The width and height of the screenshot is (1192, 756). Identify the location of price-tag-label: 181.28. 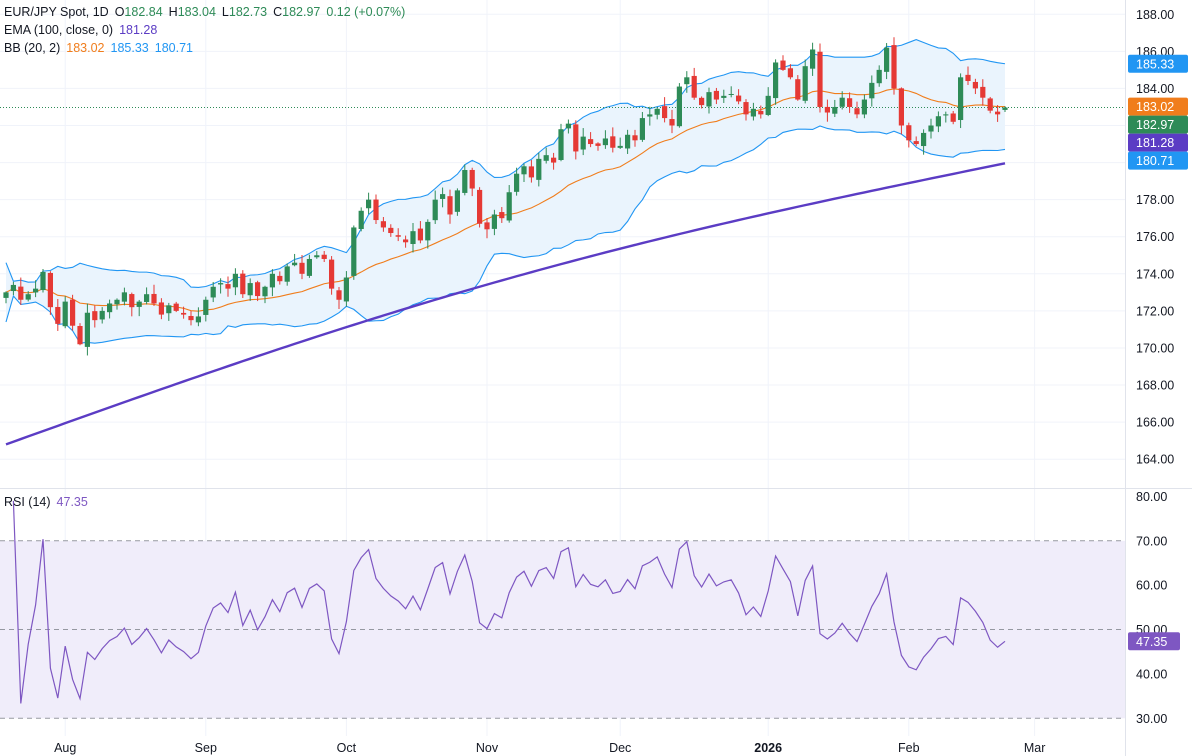
(1155, 143).